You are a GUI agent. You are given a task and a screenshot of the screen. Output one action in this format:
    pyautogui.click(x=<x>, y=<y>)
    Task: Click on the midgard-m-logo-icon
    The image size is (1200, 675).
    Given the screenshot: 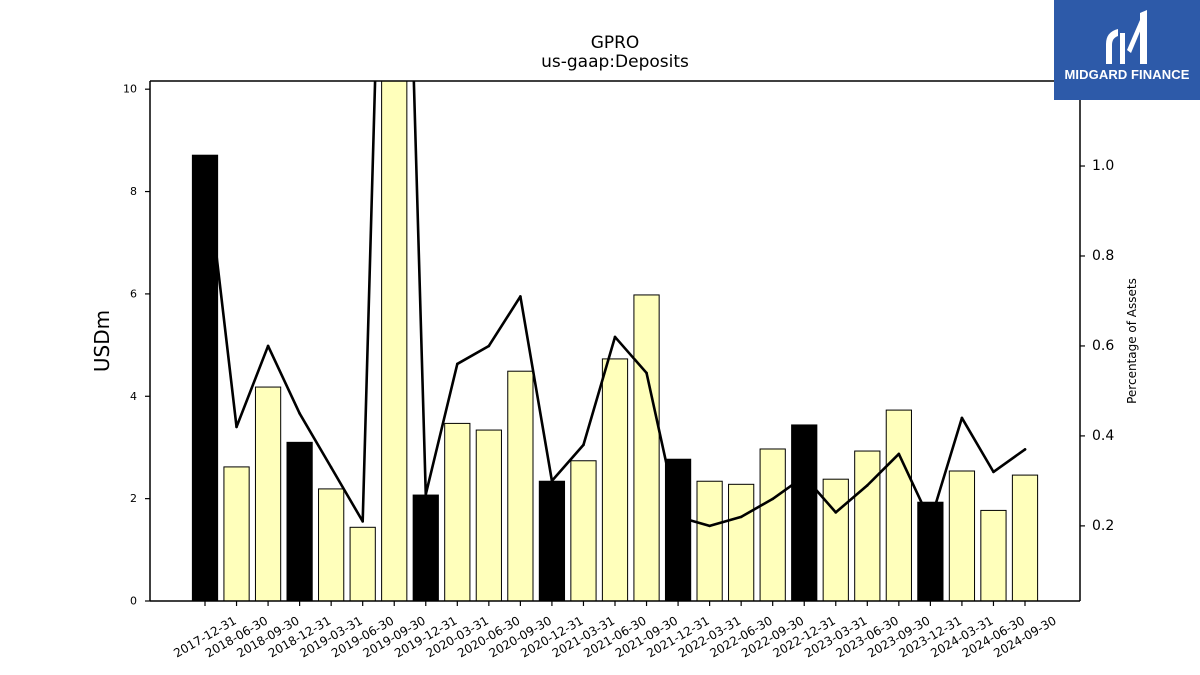 What is the action you would take?
    pyautogui.click(x=1126, y=37)
    